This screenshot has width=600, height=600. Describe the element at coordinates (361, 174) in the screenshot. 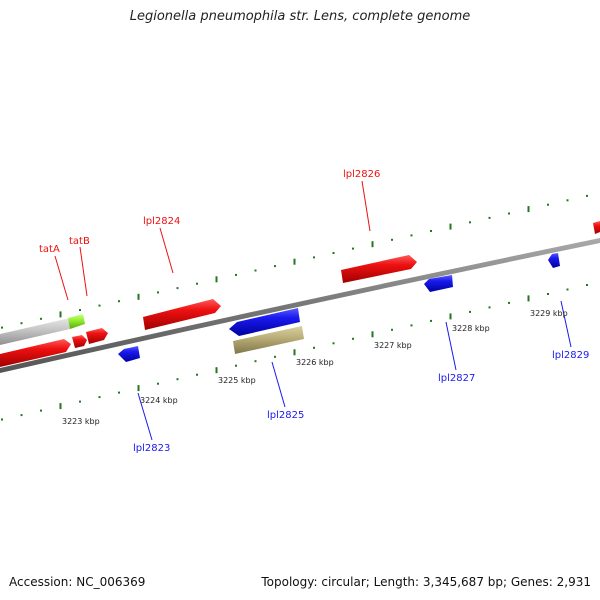

I see `gene-label-lpl2826: lpl2826` at that location.